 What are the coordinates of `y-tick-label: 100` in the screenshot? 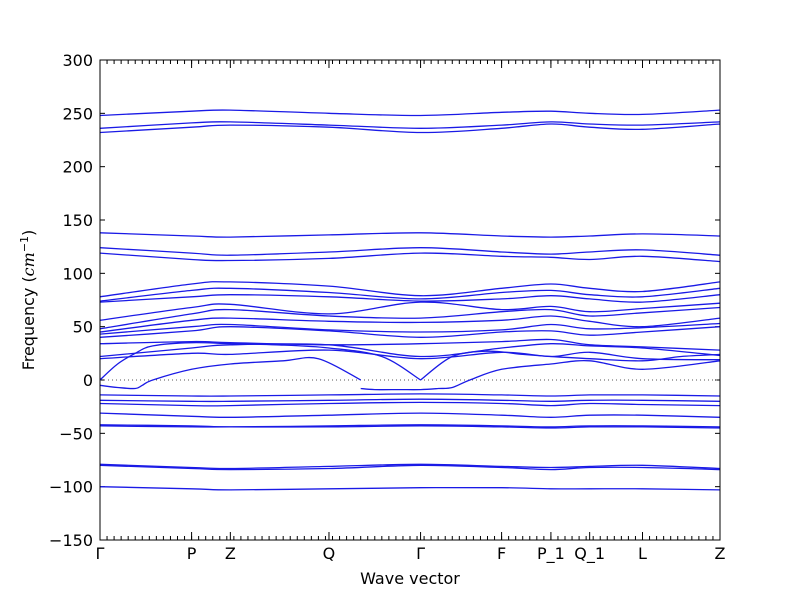 It's located at (77, 273).